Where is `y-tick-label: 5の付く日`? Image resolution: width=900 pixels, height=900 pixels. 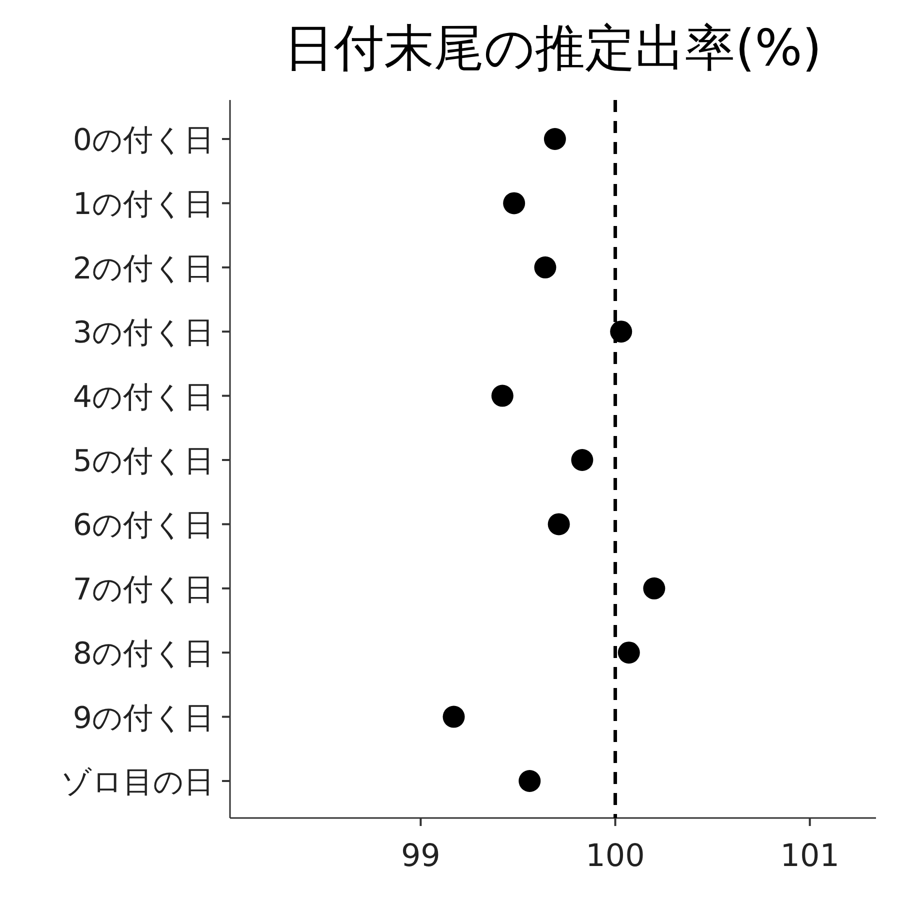
y-tick-label: 5の付く日 is located at coordinates (143, 461).